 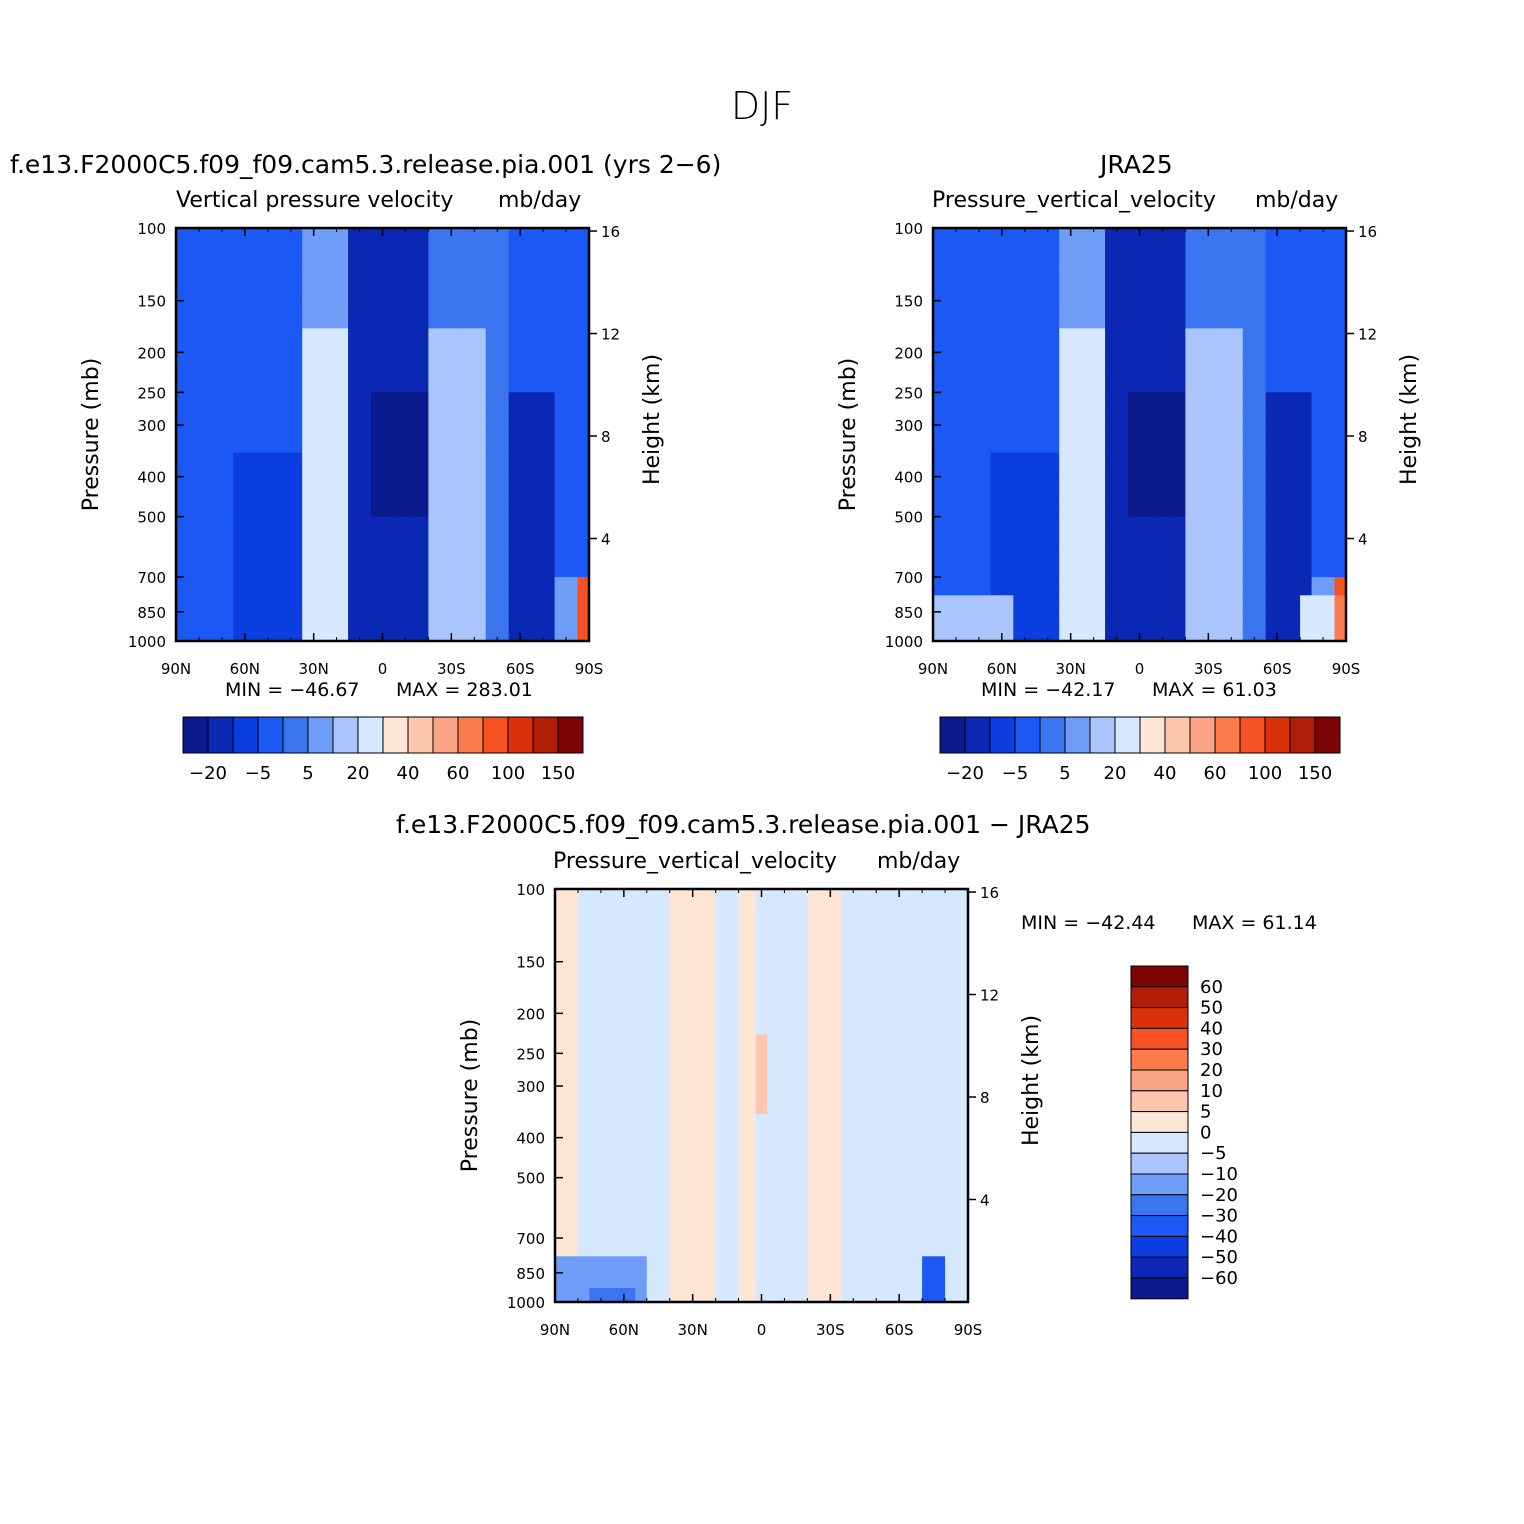 What do you see at coordinates (451, 669) in the screenshot?
I see `x-tick-label: 30S` at bounding box center [451, 669].